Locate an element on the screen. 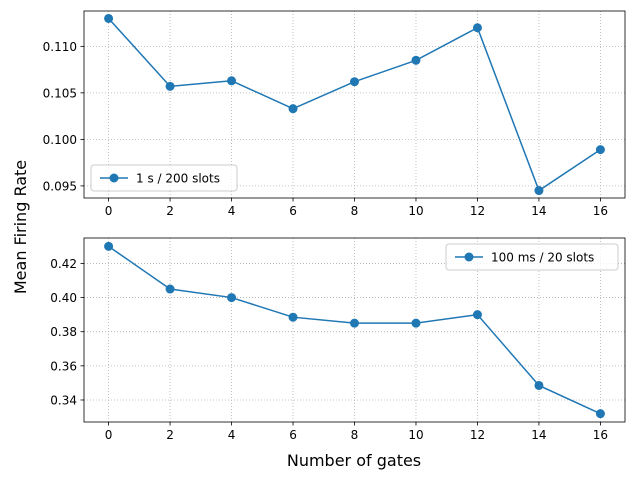 The width and height of the screenshot is (640, 480). y-tick-label: 0.110 is located at coordinates (60, 47).